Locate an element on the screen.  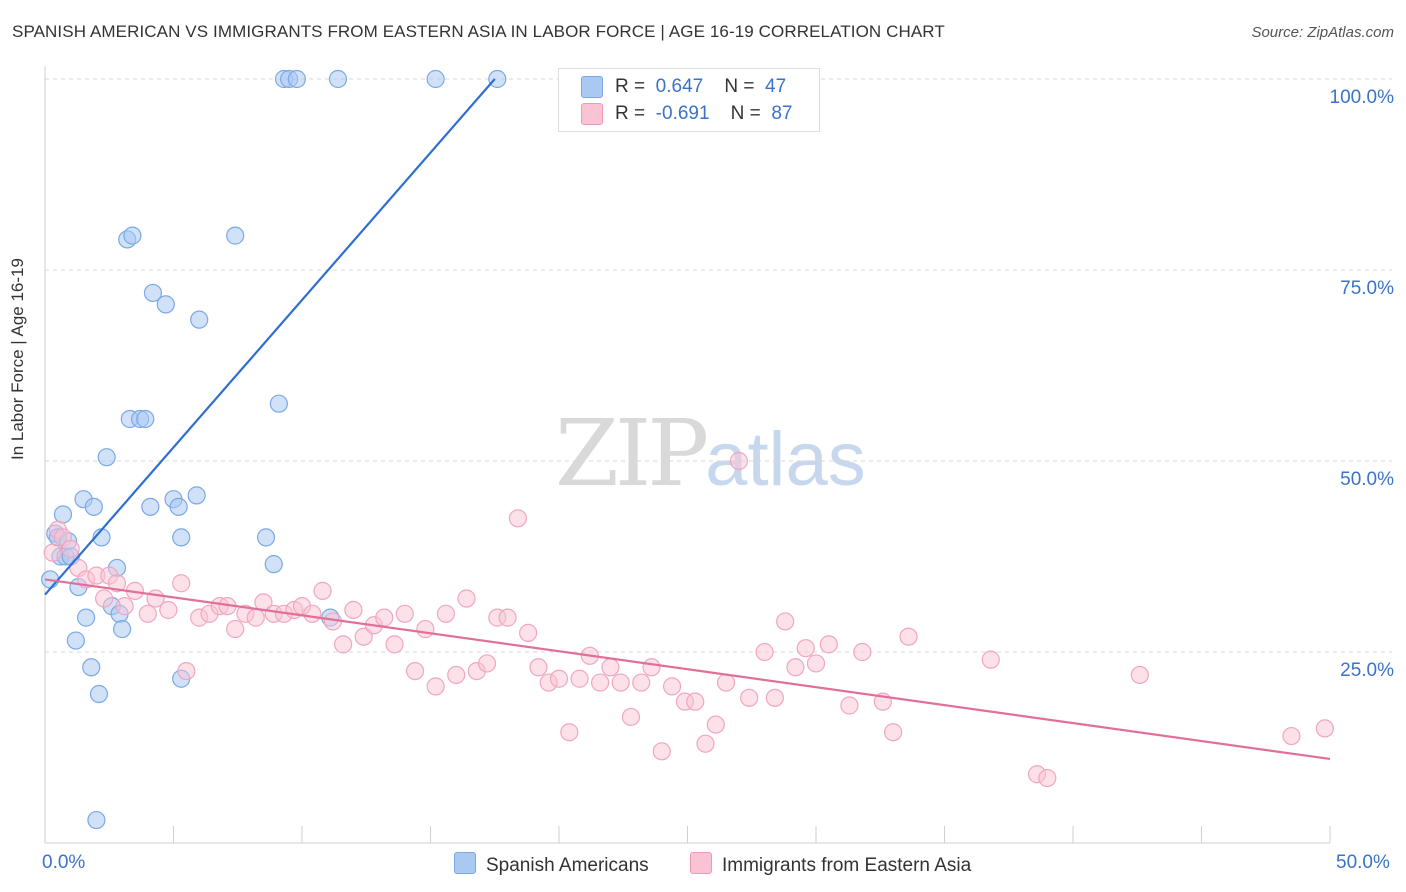
legend-swatch-pink is located at coordinates (592, 114).